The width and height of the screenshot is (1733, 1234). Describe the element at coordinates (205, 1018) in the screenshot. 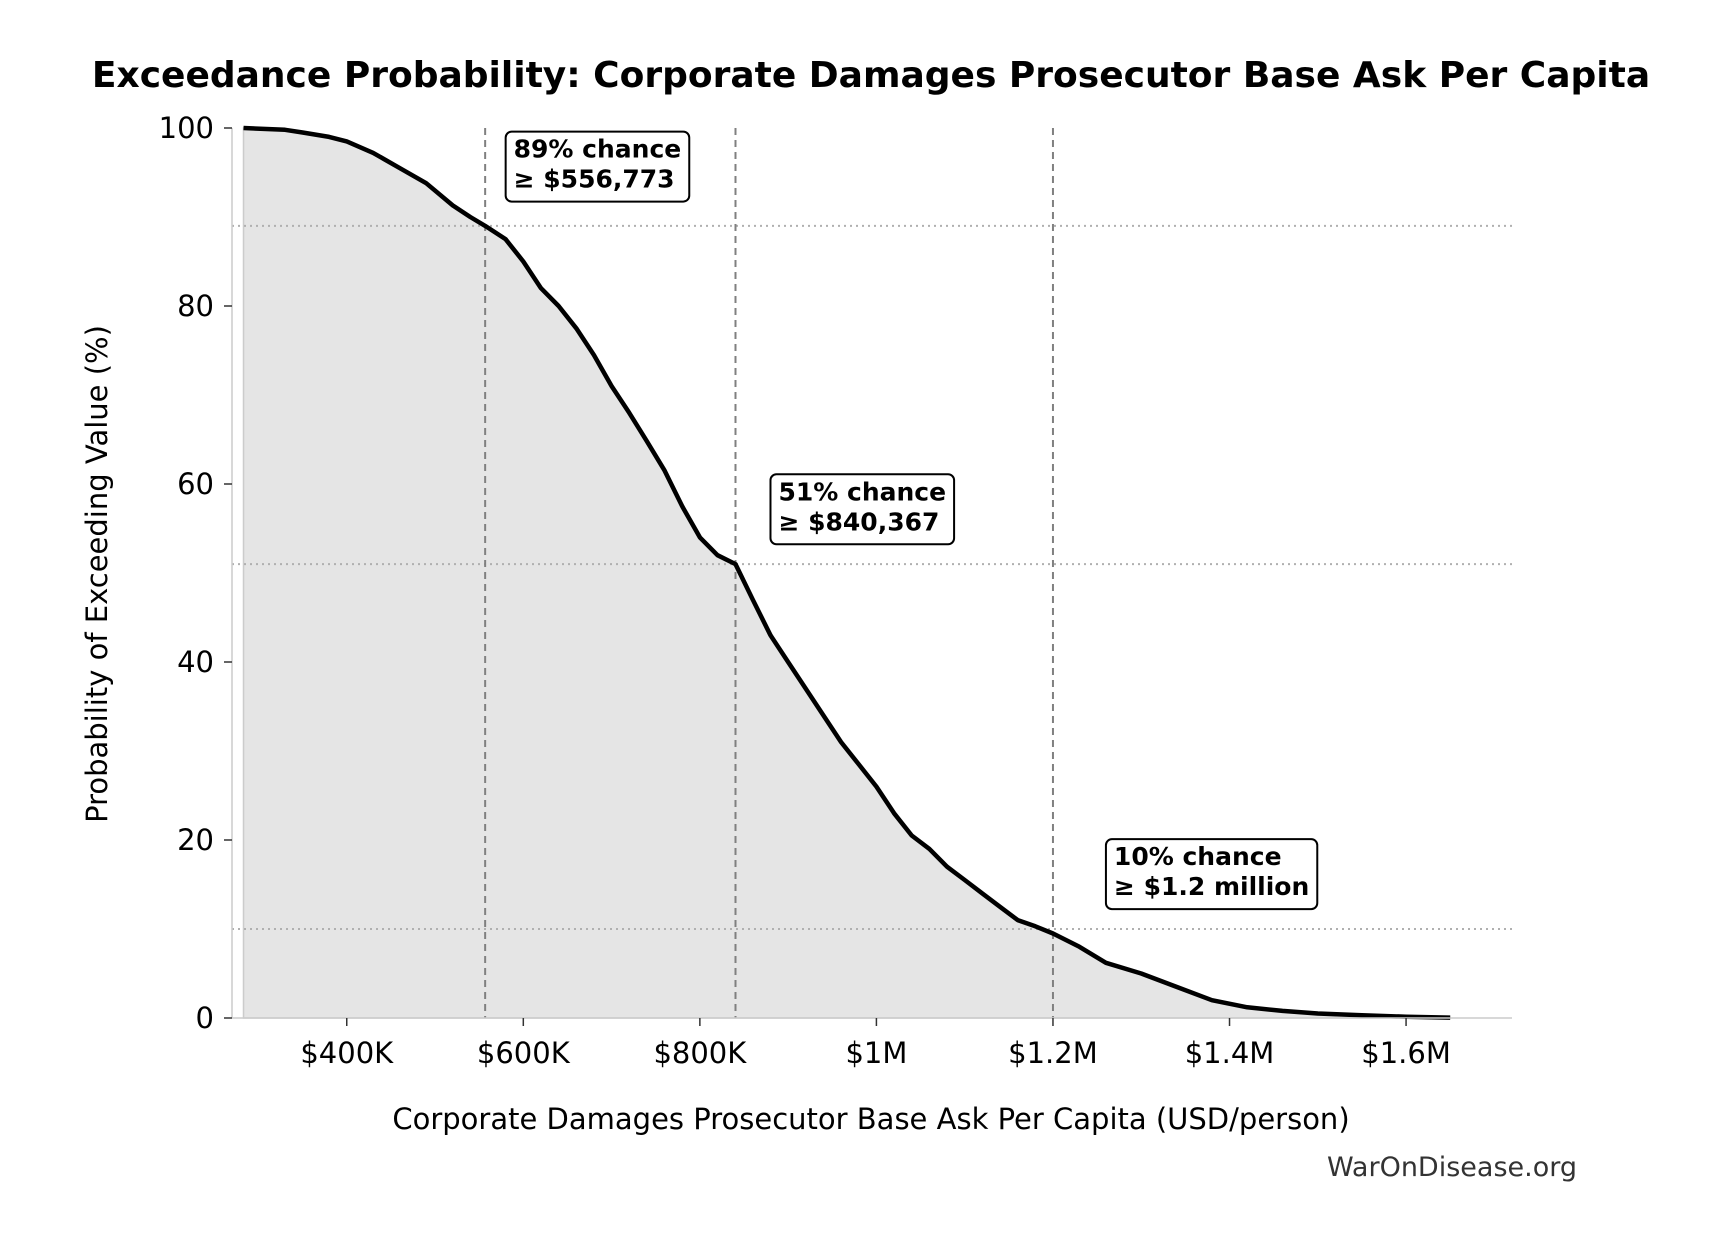

I see `y-tick-label: 0` at that location.